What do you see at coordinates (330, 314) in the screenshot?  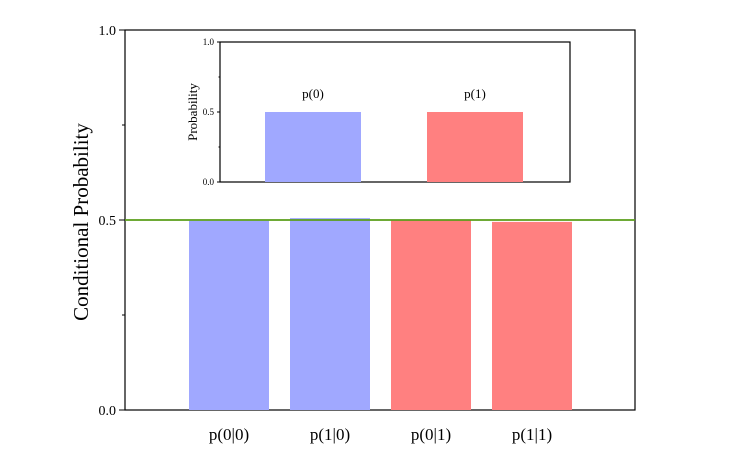 I see `bar-p(1|0)` at bounding box center [330, 314].